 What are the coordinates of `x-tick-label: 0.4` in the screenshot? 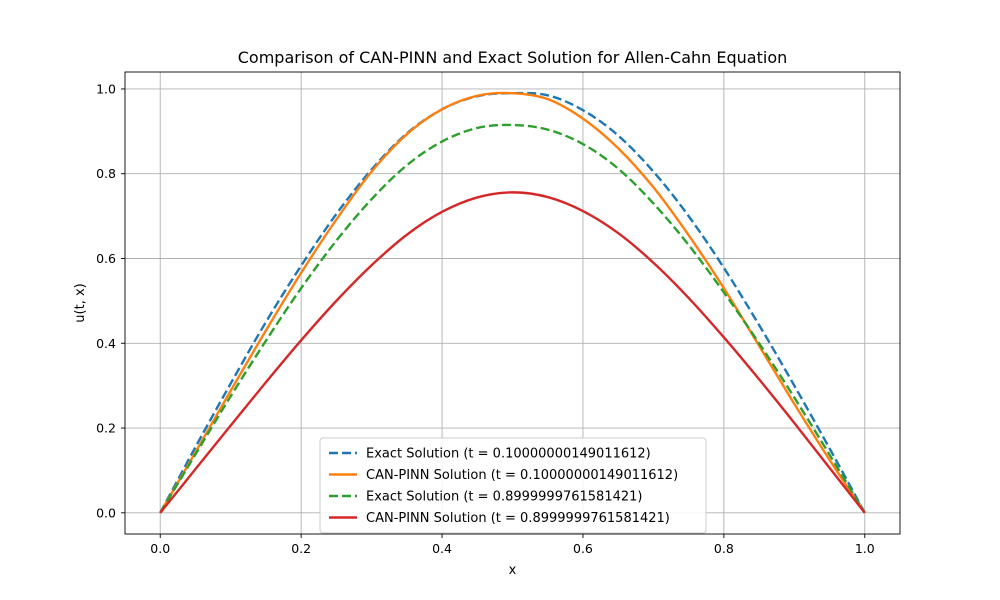 It's located at (442, 548).